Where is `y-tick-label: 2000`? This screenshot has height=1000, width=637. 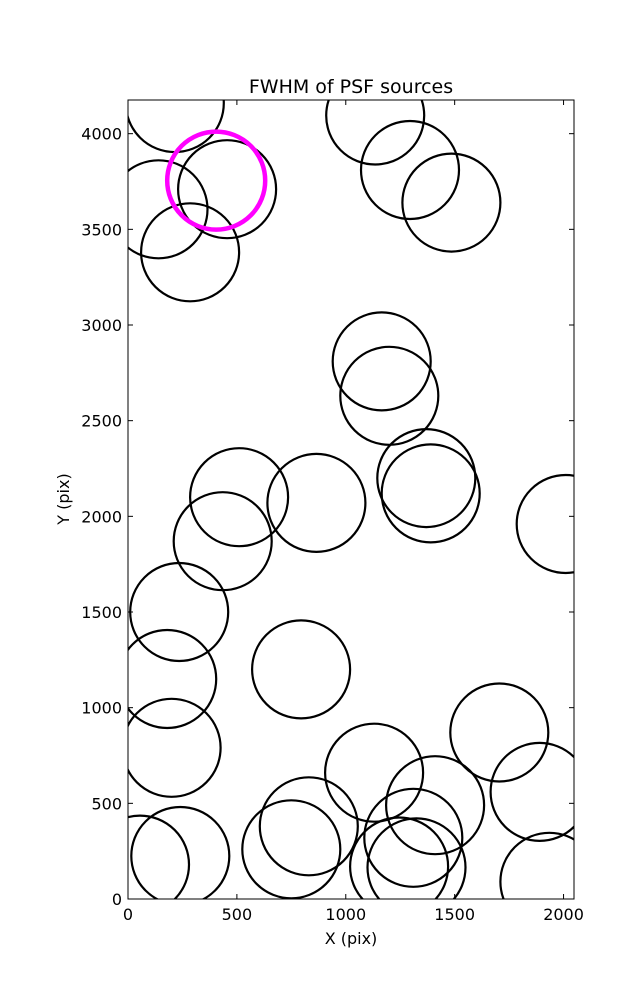 y-tick-label: 2000 is located at coordinates (101, 516).